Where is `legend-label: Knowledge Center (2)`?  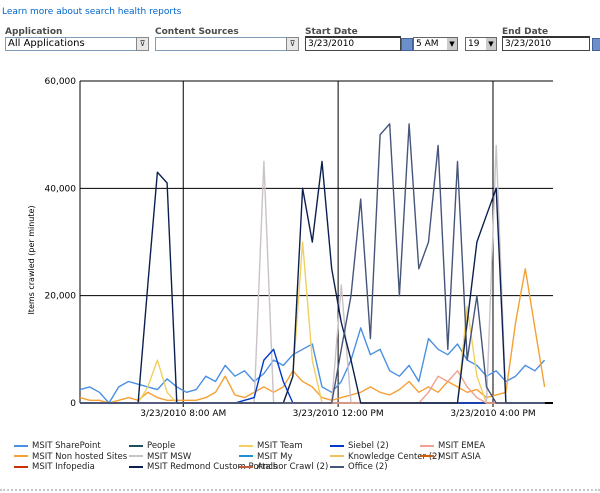 legend-label: Knowledge Center (2) is located at coordinates (394, 456).